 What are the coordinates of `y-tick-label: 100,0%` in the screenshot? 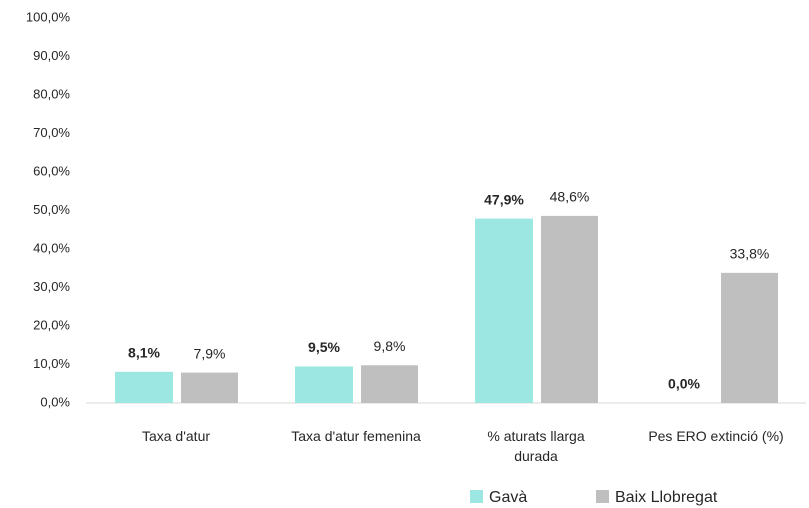 It's located at (48, 16).